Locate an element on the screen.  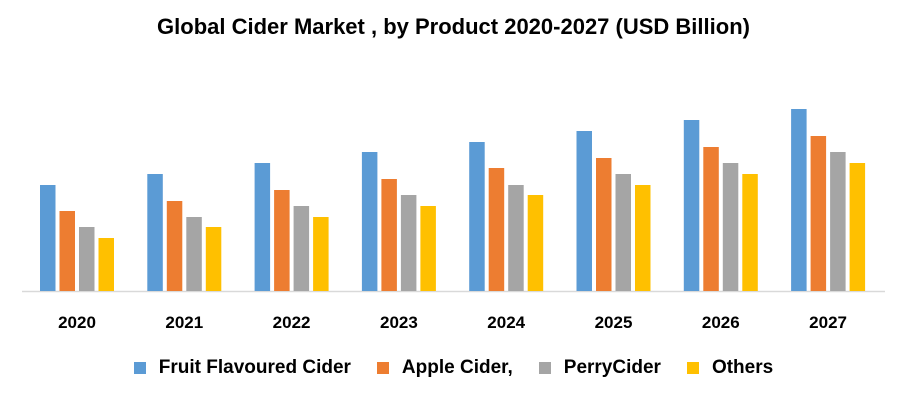
bar-fruit-flavoured-cider-2025 is located at coordinates (584, 211).